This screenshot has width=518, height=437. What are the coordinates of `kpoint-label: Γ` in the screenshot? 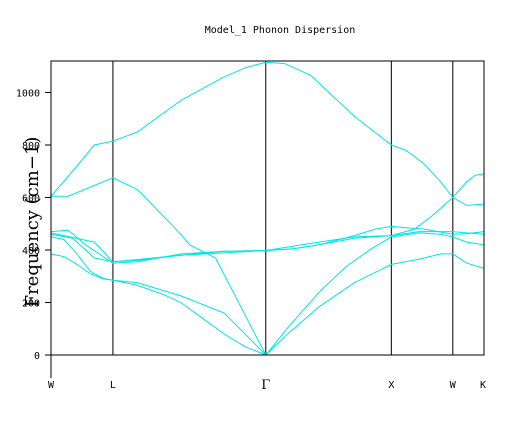 It's located at (265, 385).